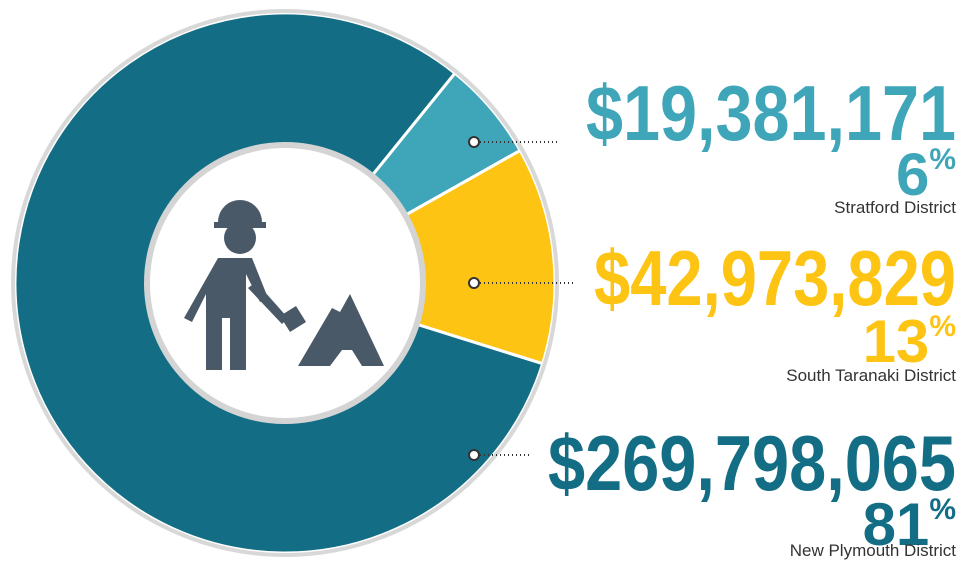 This screenshot has height=563, width=966. I want to click on percent-label: 81%, so click(909, 524).